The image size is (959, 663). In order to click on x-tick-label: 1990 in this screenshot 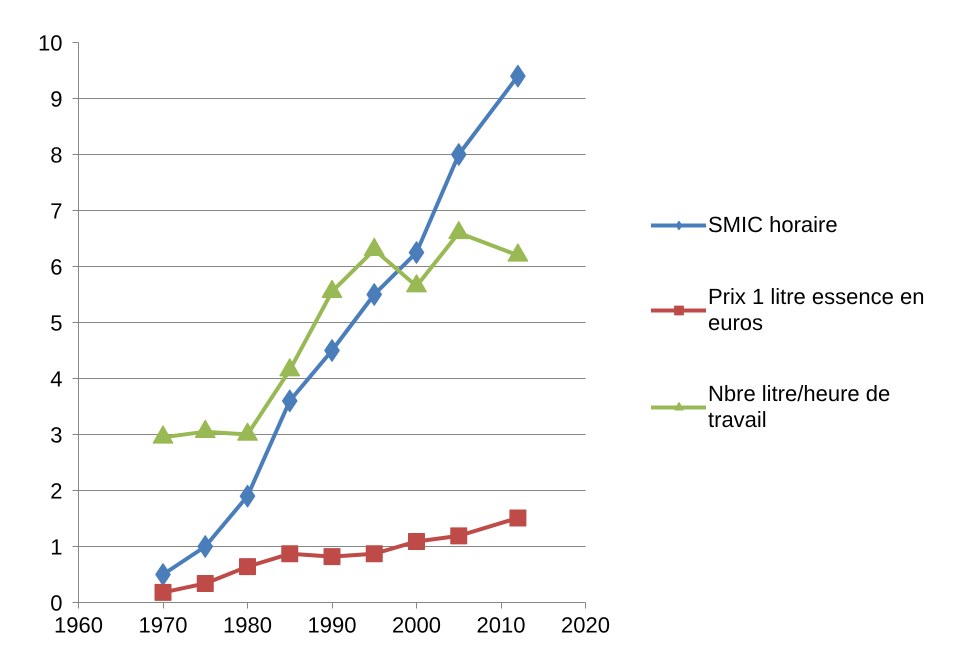, I will do `click(332, 625)`.